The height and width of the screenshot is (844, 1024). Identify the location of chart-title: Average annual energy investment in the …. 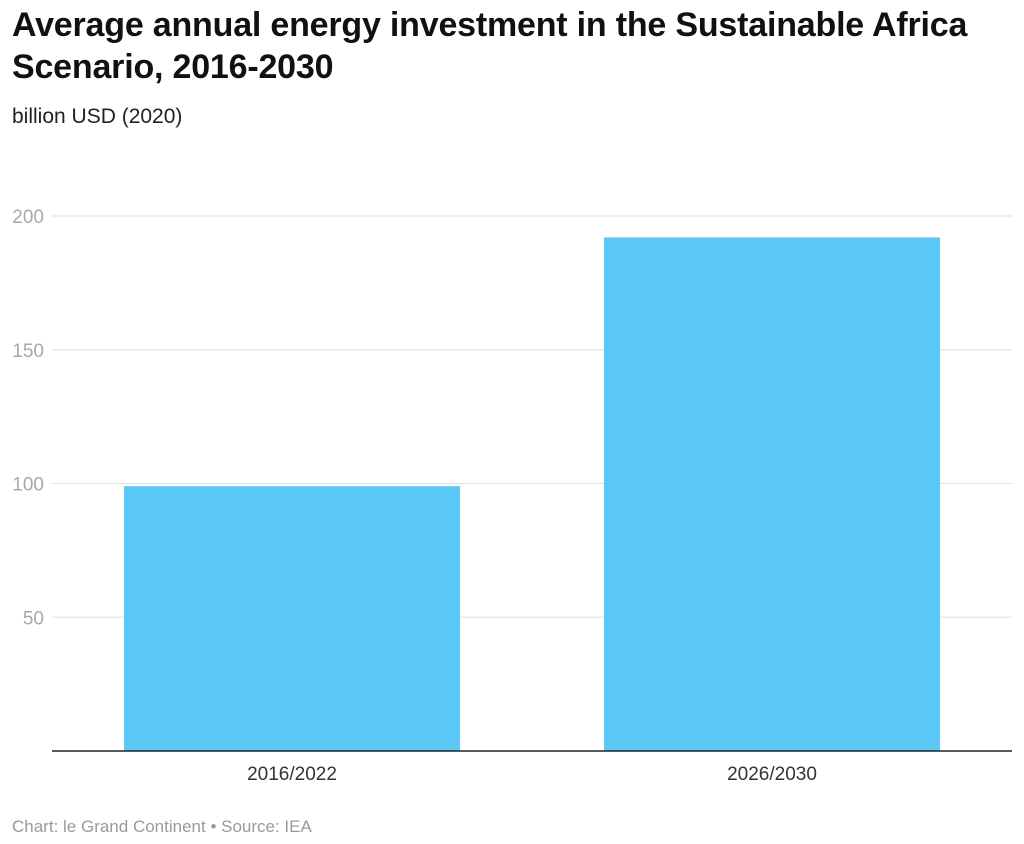
(490, 46).